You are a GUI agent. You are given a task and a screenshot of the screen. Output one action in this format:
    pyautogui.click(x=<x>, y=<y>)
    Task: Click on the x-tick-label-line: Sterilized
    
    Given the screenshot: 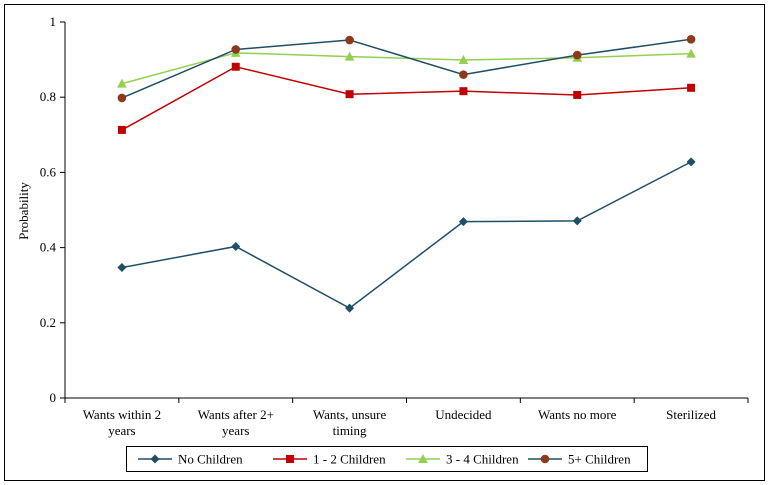 What is the action you would take?
    pyautogui.click(x=691, y=414)
    